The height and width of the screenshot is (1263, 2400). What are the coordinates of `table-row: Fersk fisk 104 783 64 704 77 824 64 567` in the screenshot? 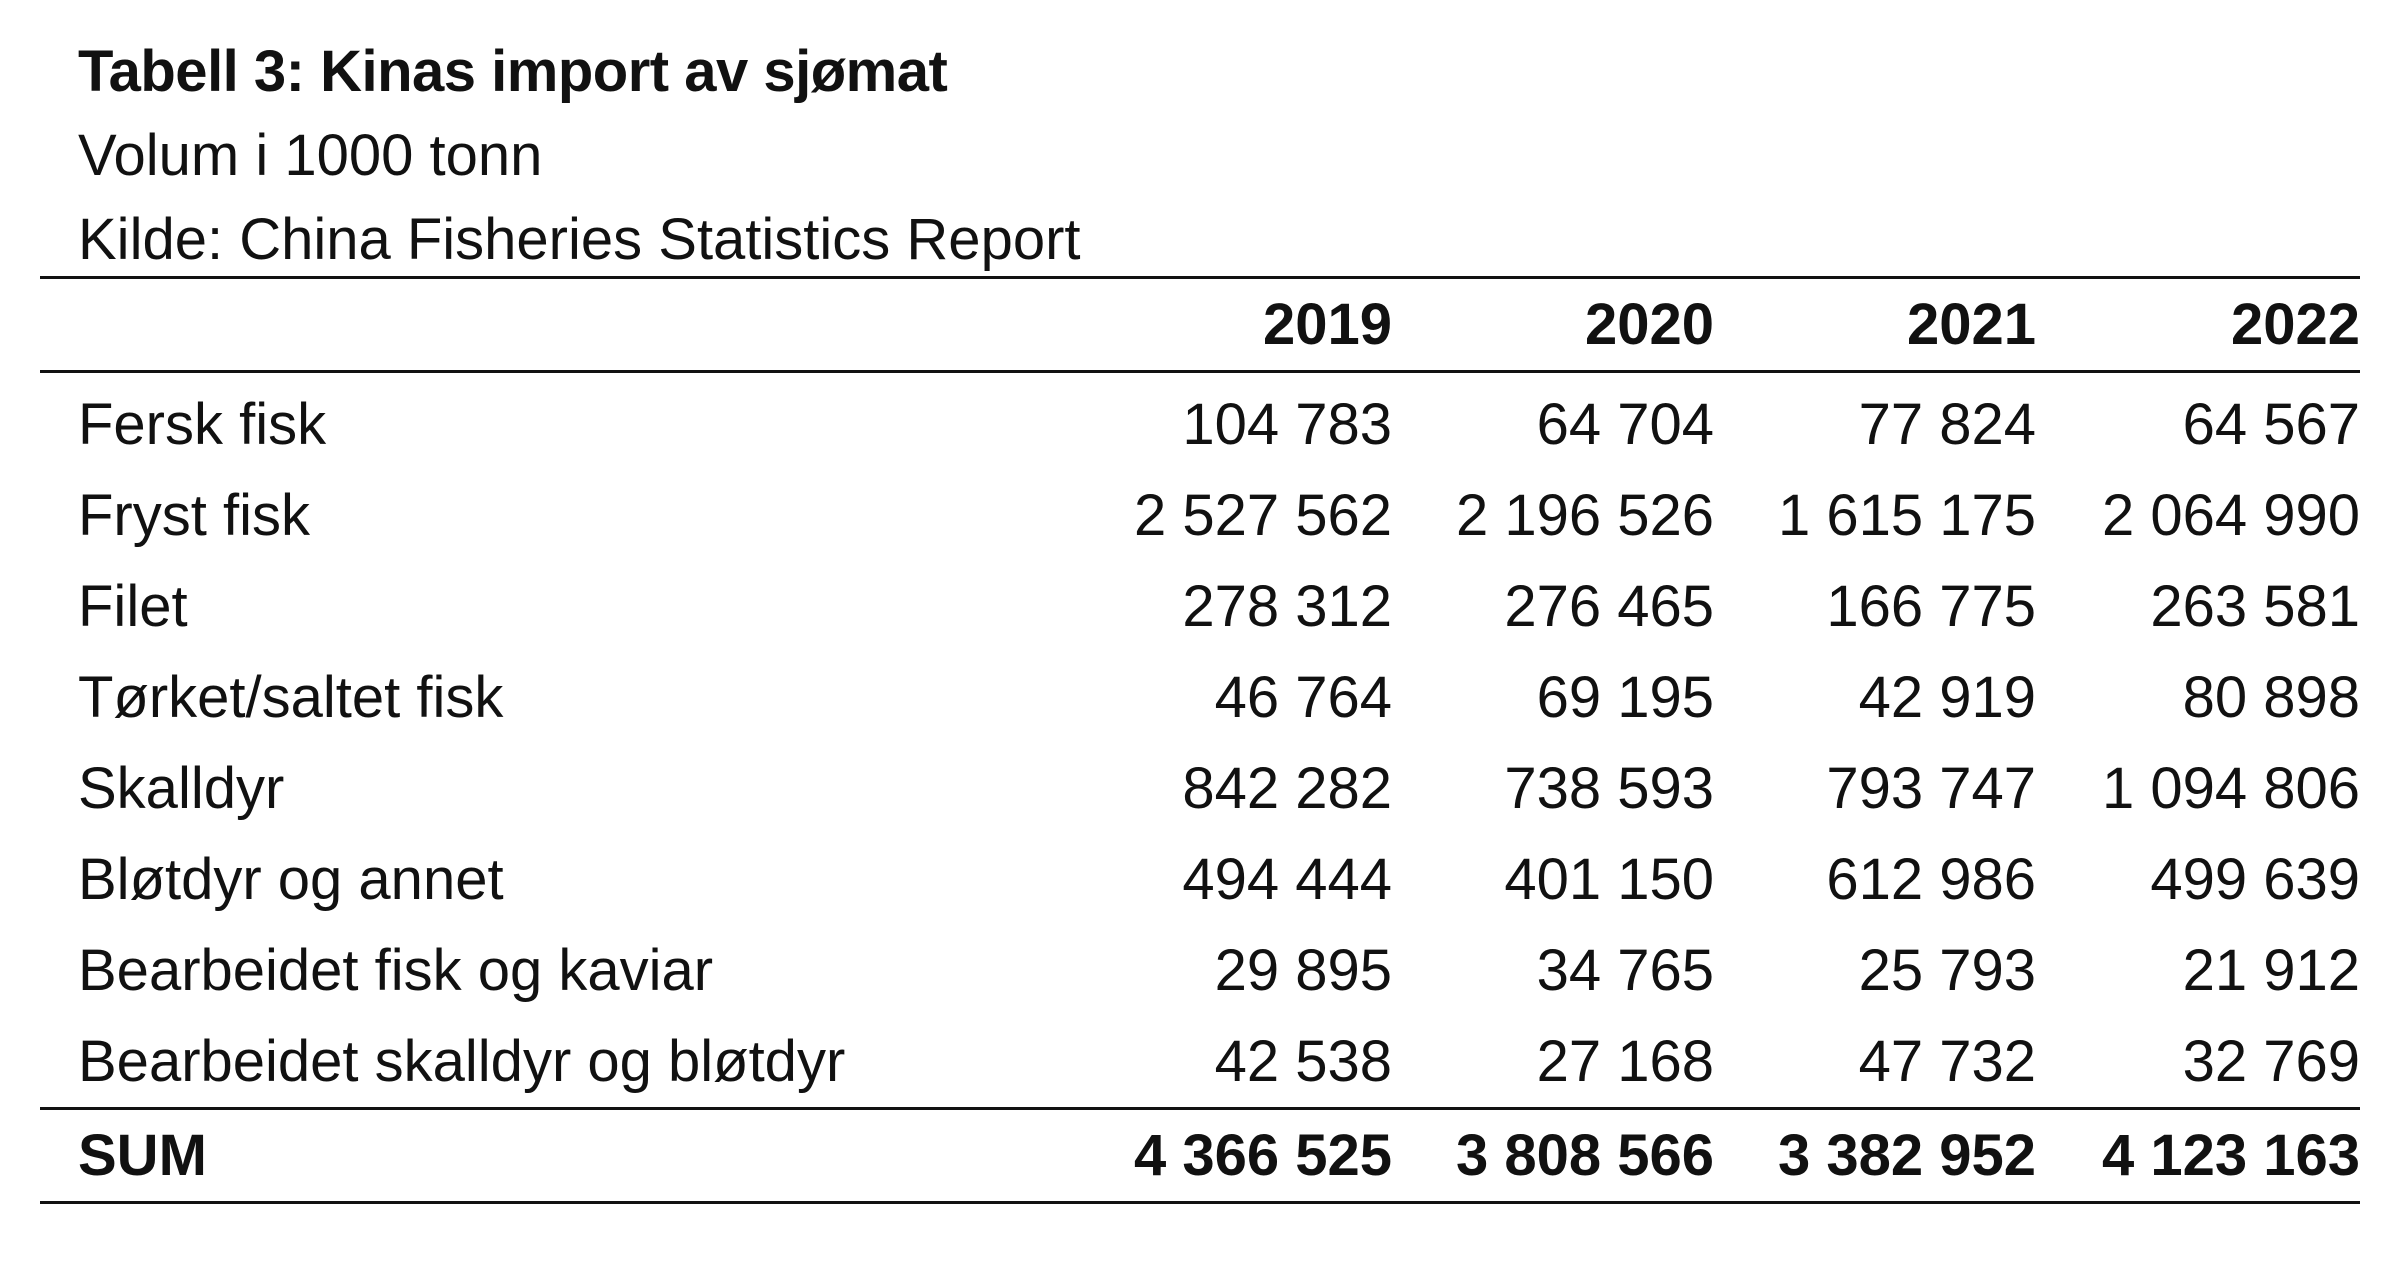 It's located at (1200, 421).